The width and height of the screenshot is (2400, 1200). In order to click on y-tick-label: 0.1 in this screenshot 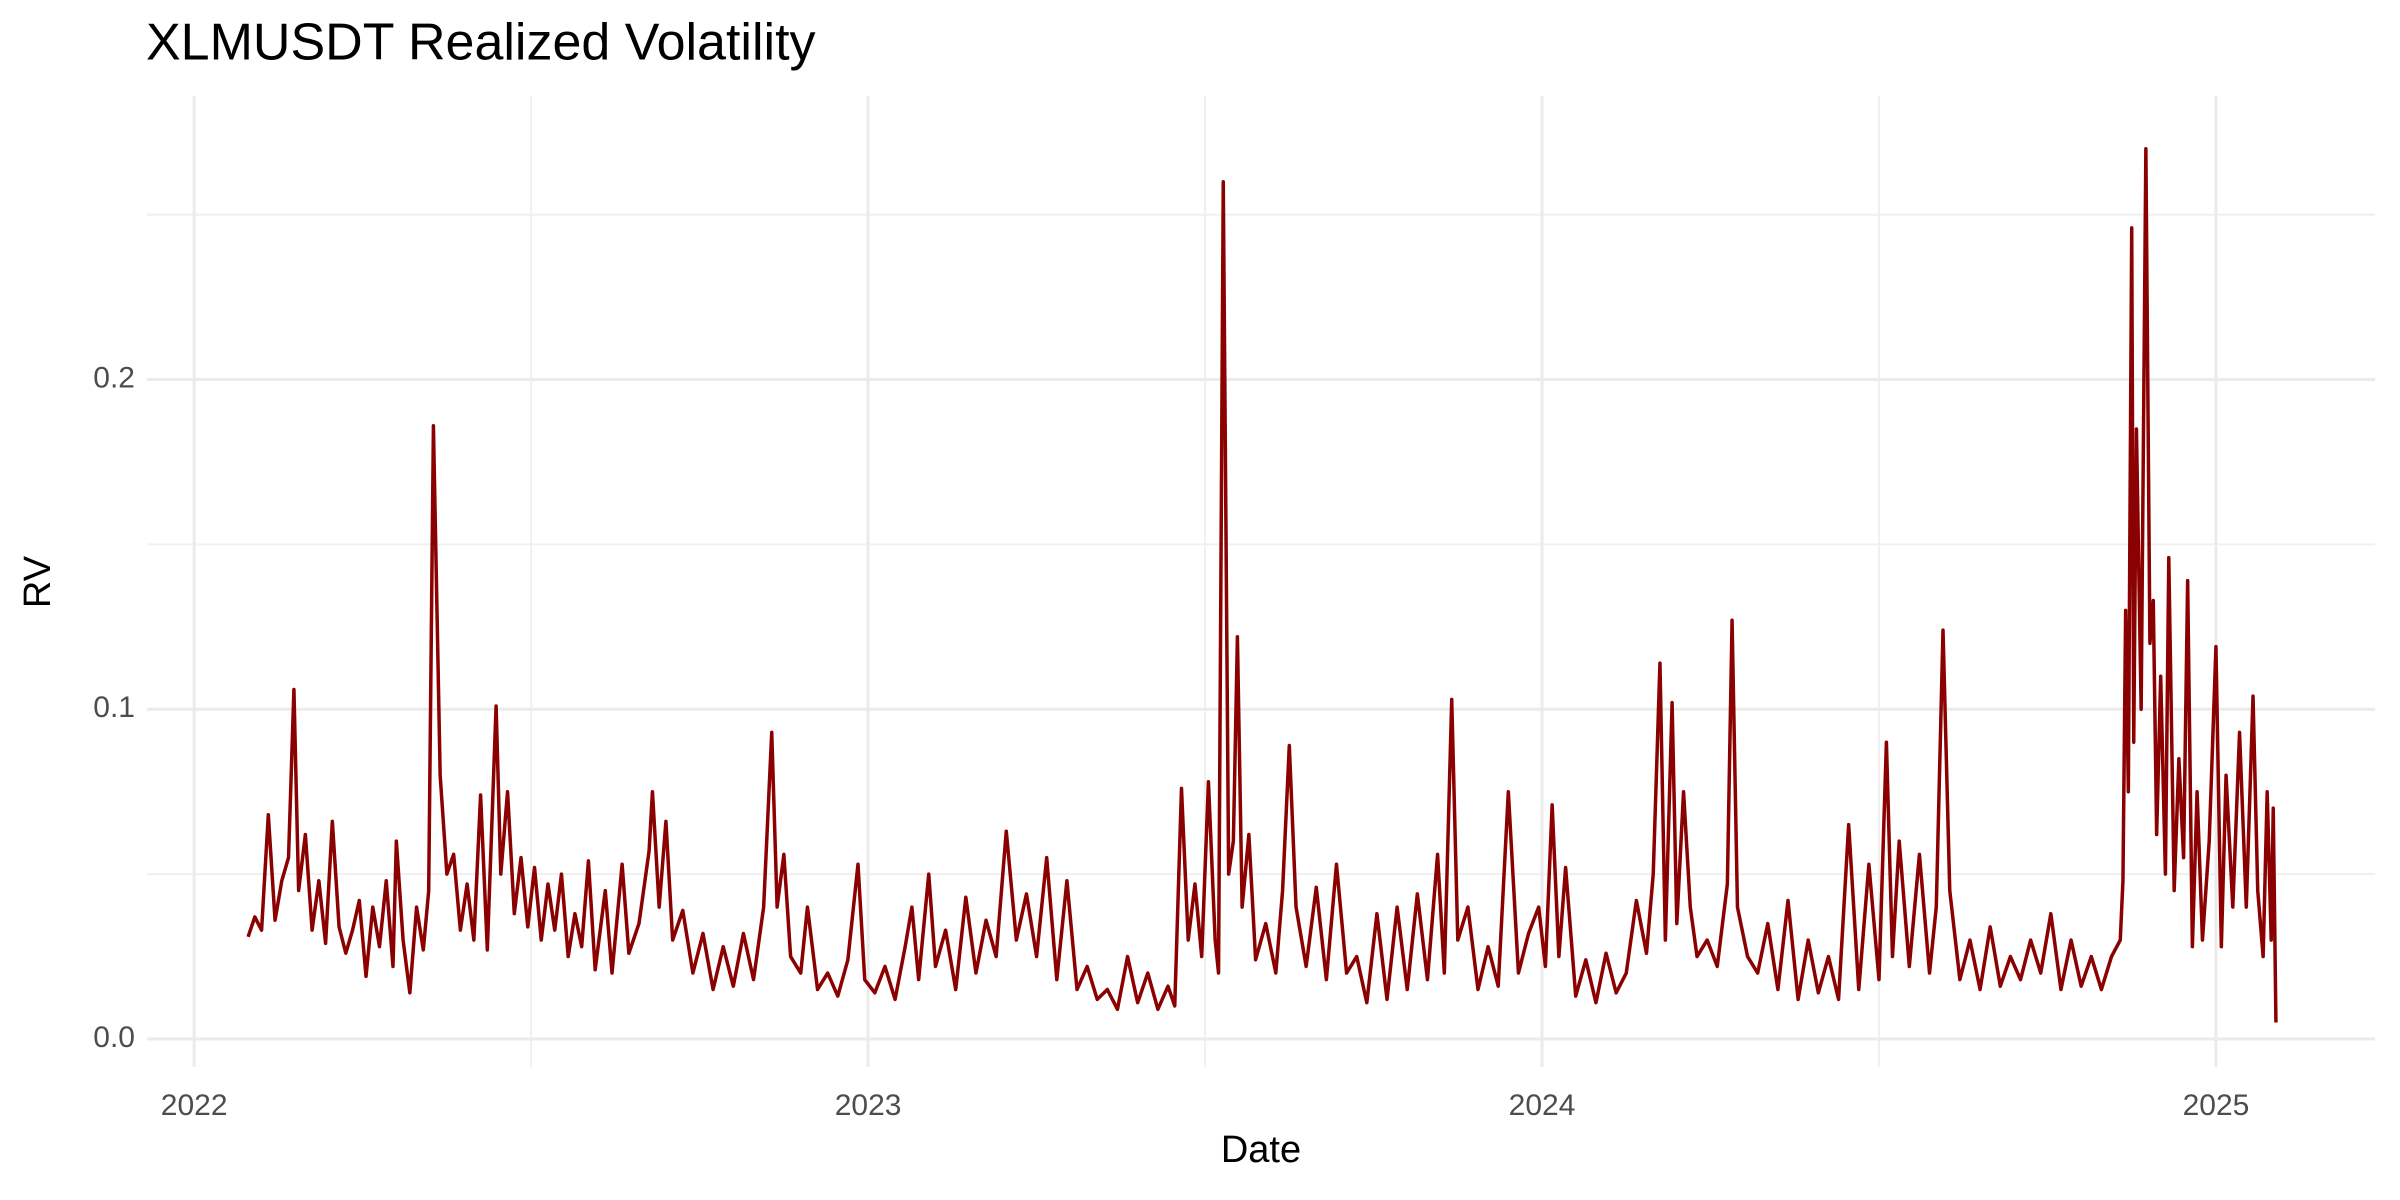, I will do `click(114, 707)`.